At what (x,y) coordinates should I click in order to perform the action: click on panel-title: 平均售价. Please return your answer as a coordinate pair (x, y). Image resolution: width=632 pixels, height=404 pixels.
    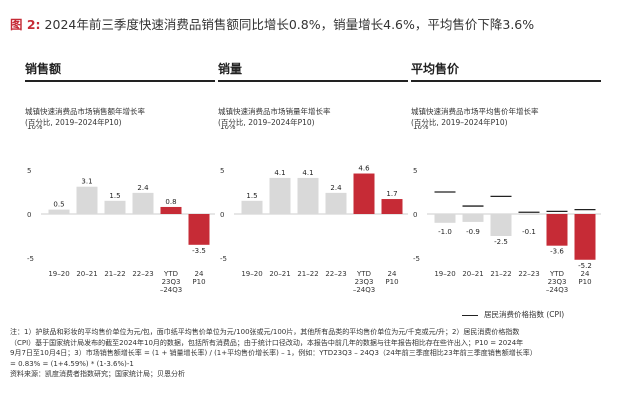
    Looking at the image, I should click on (435, 69).